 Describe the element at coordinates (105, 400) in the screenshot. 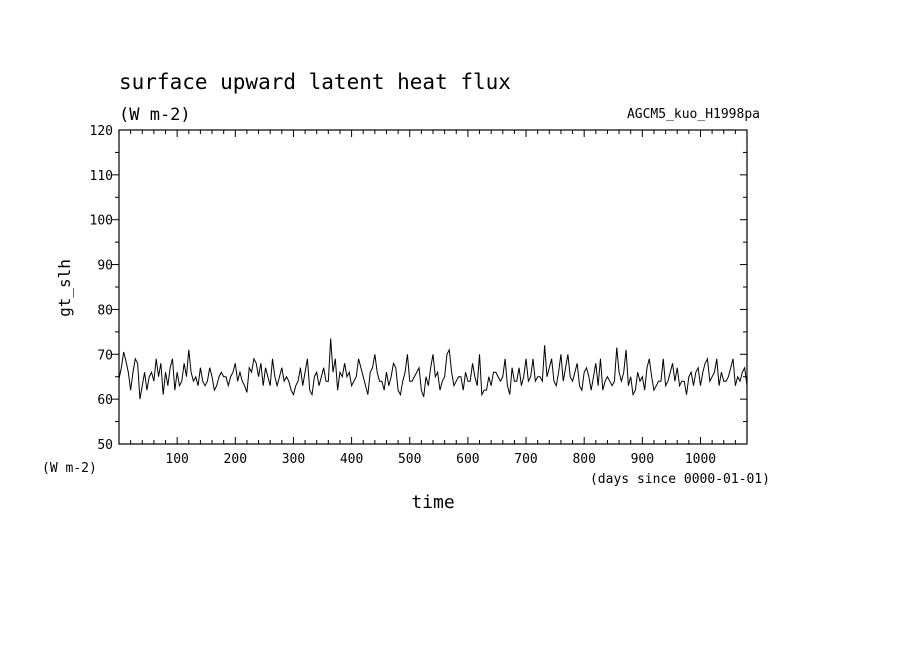

I see `y-tick-label: 60` at that location.